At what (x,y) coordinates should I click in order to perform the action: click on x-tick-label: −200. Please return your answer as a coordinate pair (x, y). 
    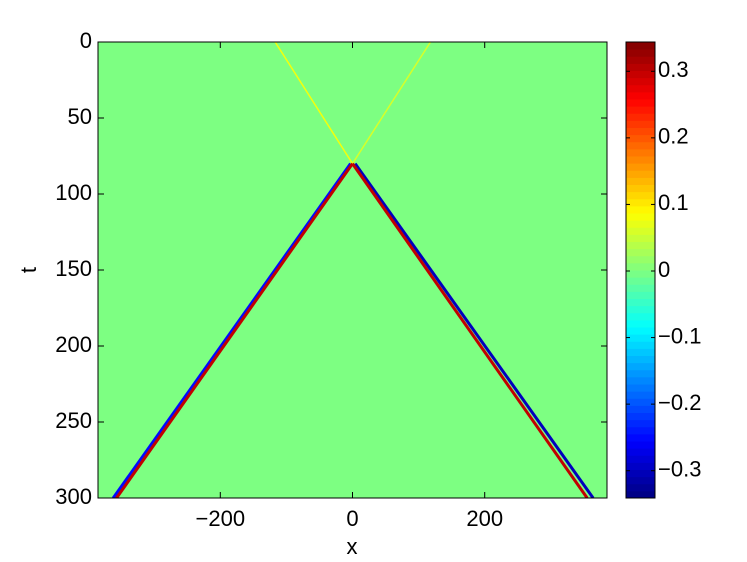
    Looking at the image, I should click on (221, 518).